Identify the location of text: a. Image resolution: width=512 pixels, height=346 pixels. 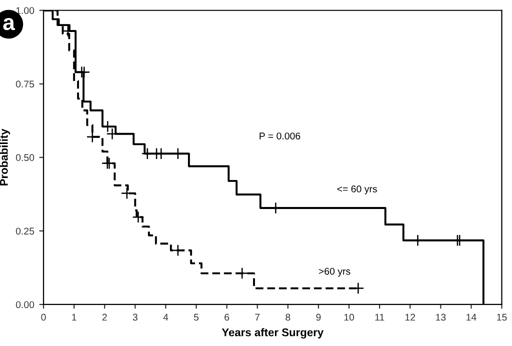
(9, 24).